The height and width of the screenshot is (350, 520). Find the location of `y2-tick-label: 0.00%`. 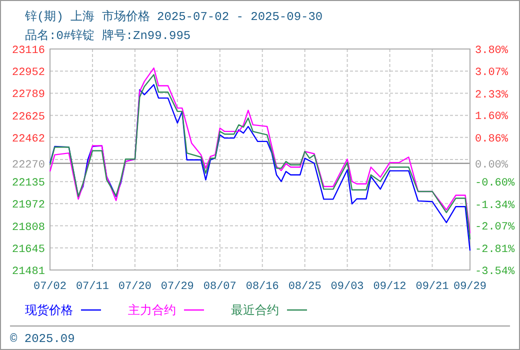

y2-tick-label: 0.00% is located at coordinates (491, 165).